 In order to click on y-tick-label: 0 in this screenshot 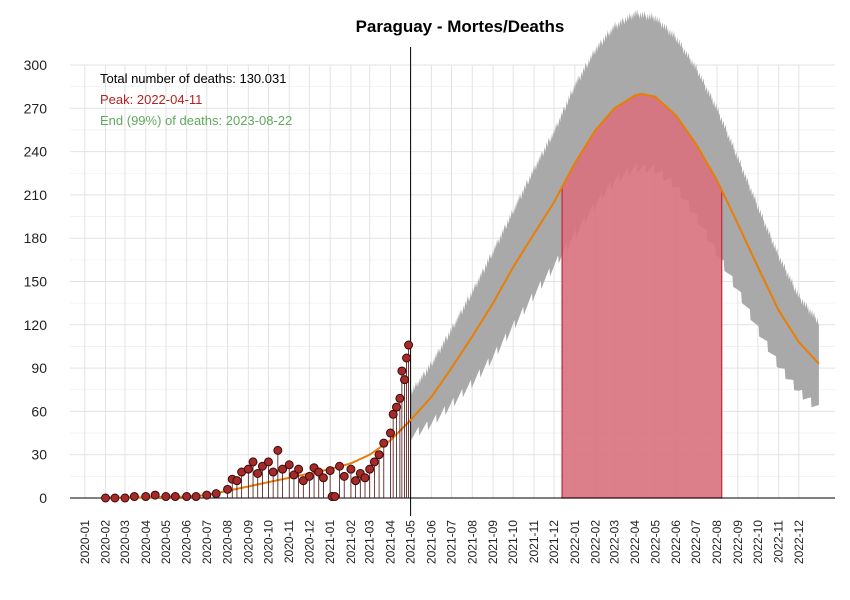, I will do `click(43, 498)`.